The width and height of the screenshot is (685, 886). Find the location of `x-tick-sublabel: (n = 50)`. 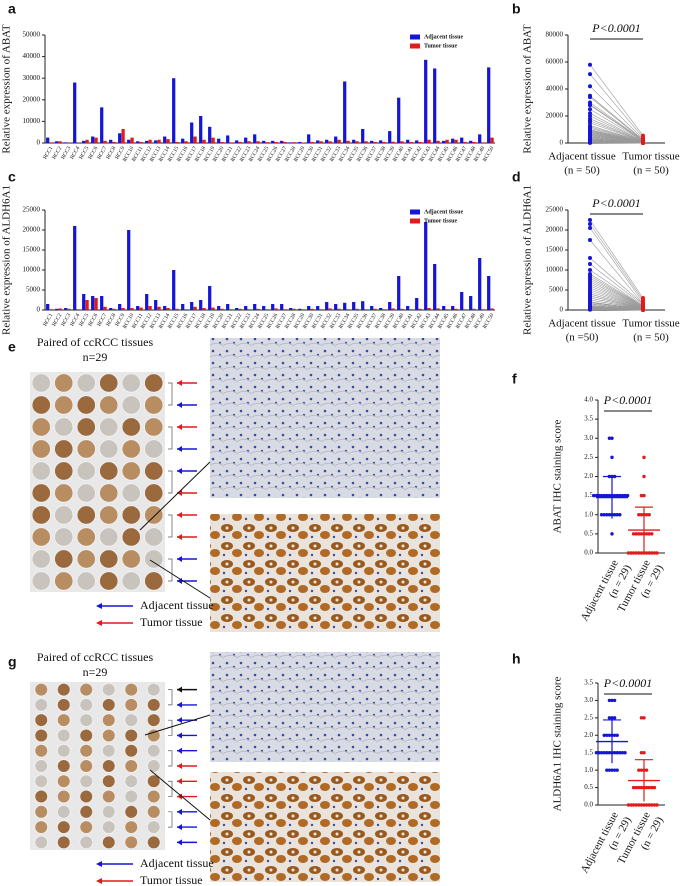

x-tick-sublabel: (n = 50) is located at coordinates (651, 171).